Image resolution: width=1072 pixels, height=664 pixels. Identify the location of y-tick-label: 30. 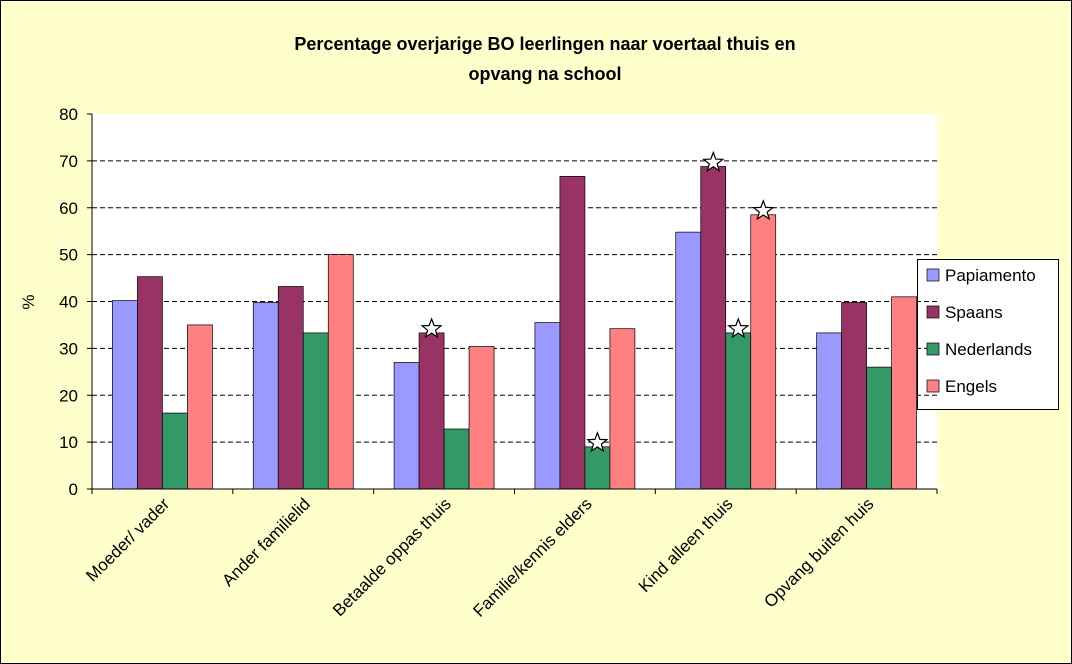
(68, 348).